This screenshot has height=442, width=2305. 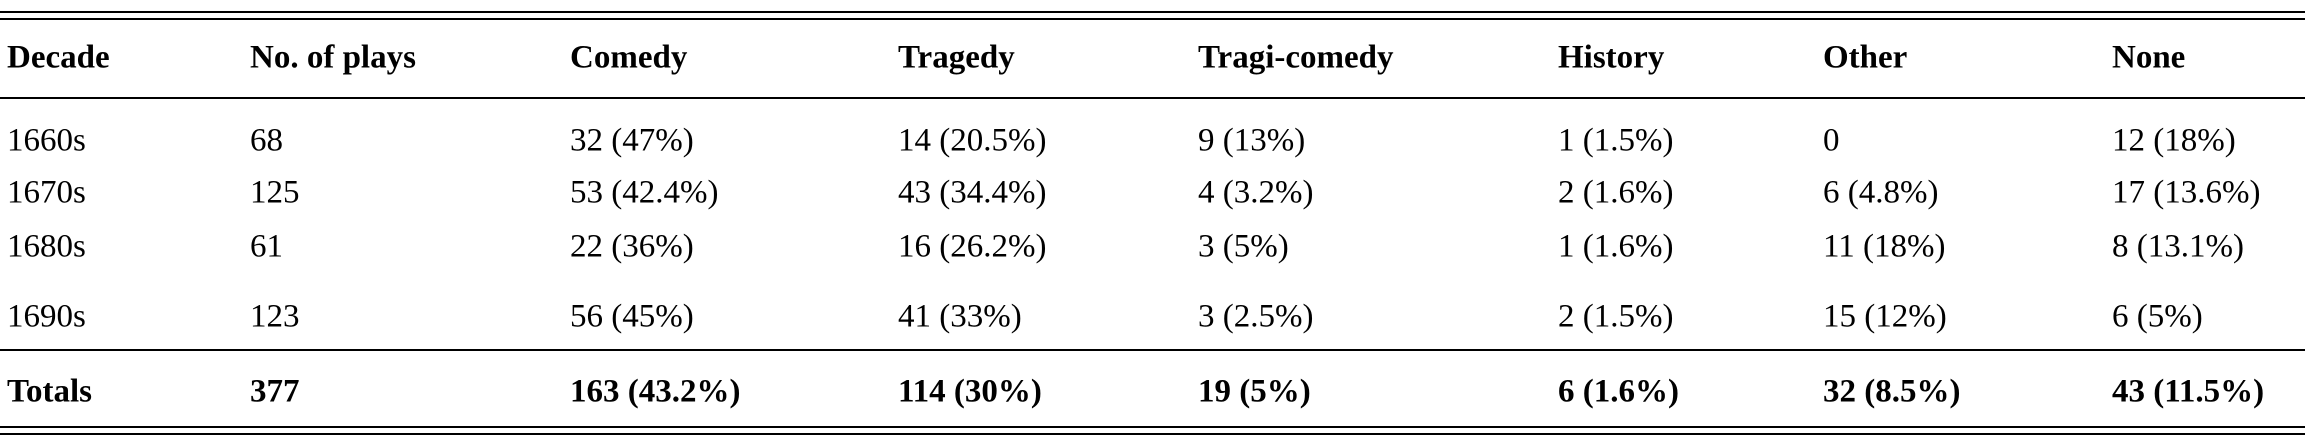 What do you see at coordinates (632, 316) in the screenshot?
I see `cell: 56 (45%)` at bounding box center [632, 316].